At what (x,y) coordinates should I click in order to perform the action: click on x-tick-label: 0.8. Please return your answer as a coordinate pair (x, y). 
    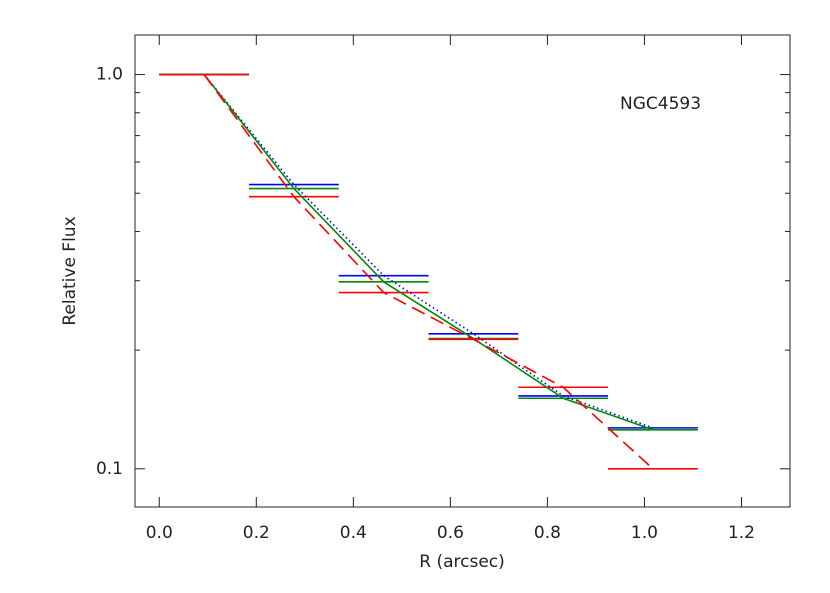
    Looking at the image, I should click on (547, 533).